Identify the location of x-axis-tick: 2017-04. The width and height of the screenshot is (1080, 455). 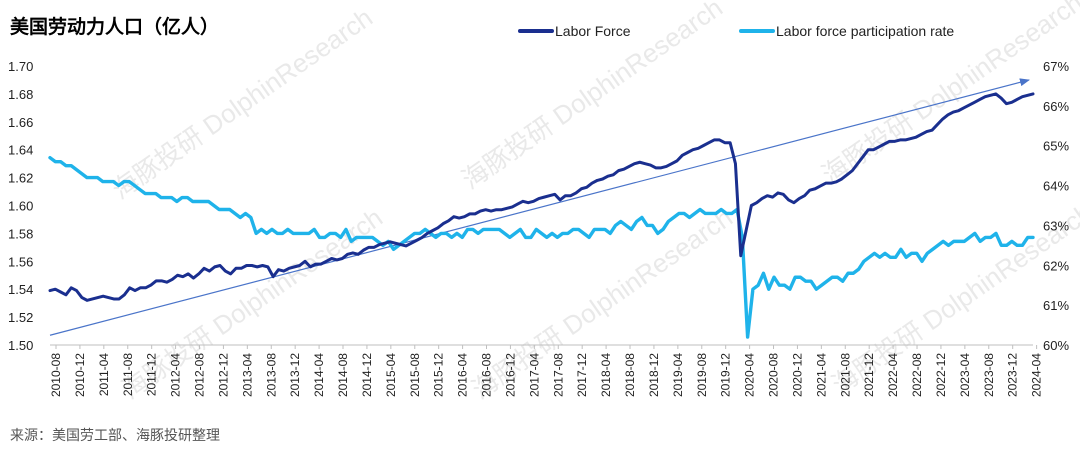
(534, 375).